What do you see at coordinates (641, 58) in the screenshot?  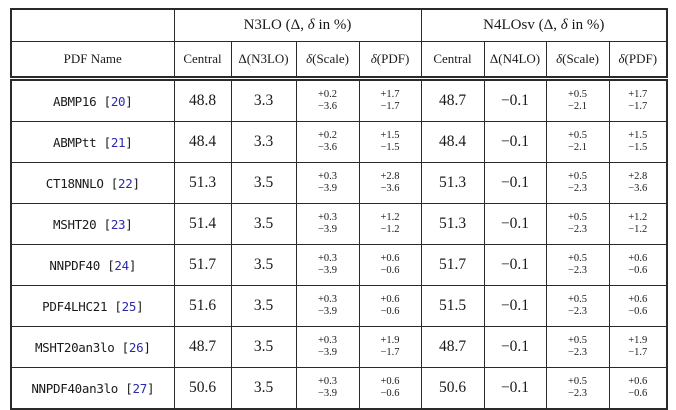 I see `col-header-text: (PDF)` at bounding box center [641, 58].